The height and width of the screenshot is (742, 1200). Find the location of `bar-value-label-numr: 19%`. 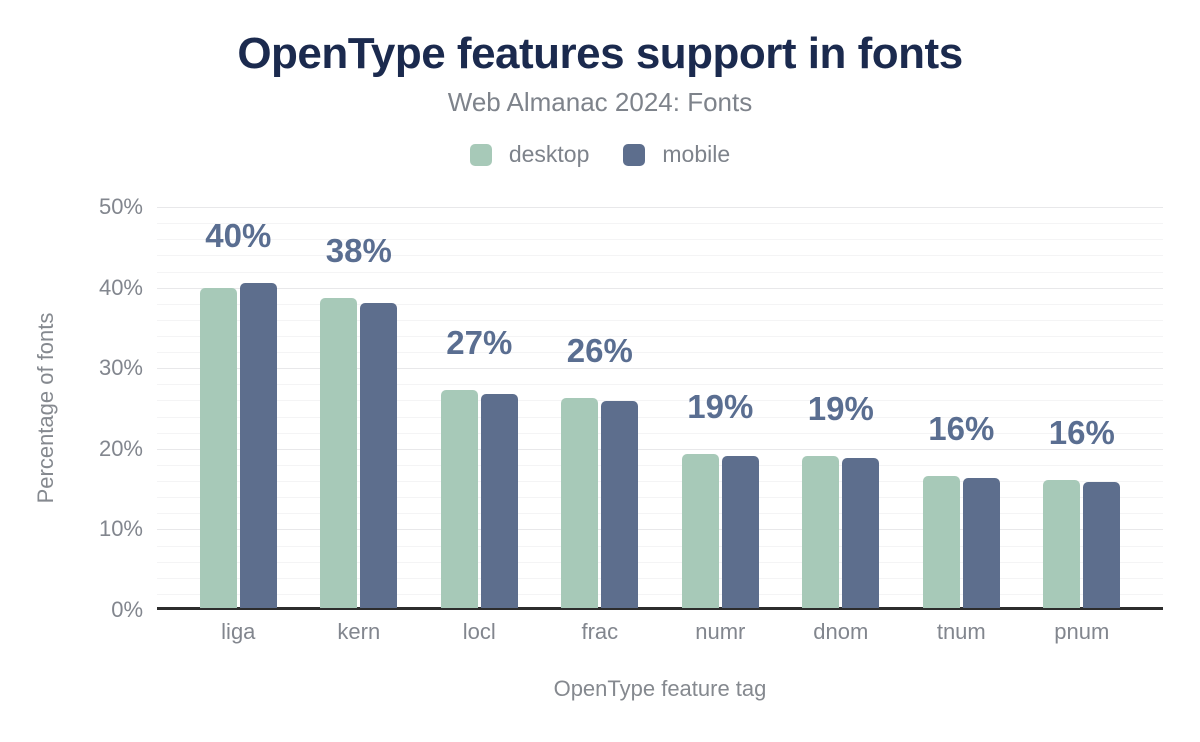

bar-value-label-numr: 19% is located at coordinates (720, 407).